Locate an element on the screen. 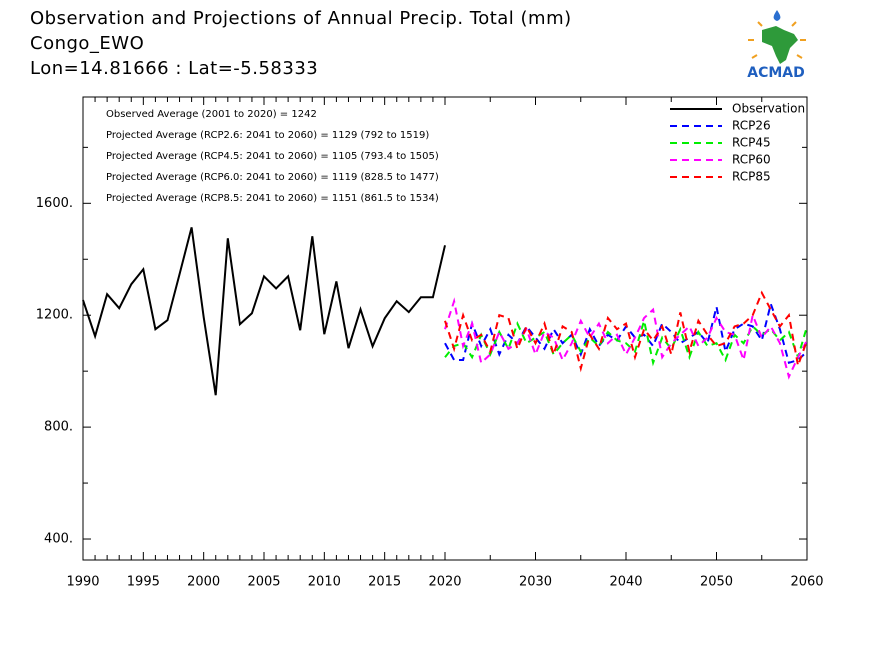 This screenshot has width=879, height=659. x-tick-label: 1990 is located at coordinates (82, 582).